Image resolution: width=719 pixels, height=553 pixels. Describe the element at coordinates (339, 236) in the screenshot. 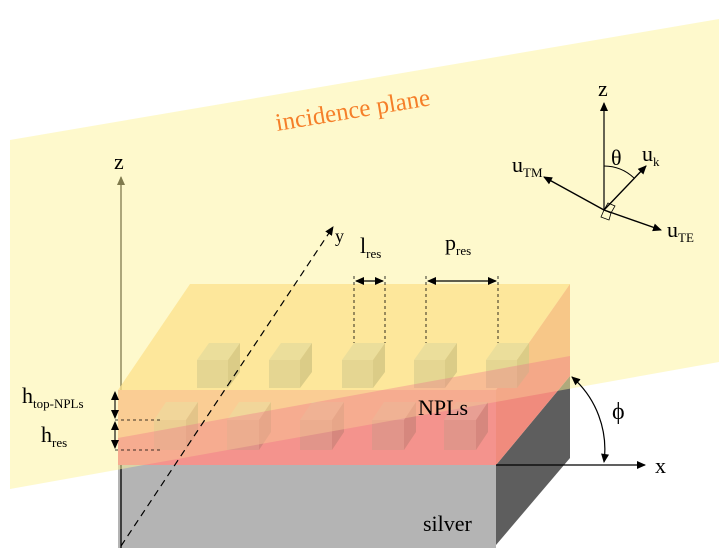

I see `y-axis-label: y` at that location.